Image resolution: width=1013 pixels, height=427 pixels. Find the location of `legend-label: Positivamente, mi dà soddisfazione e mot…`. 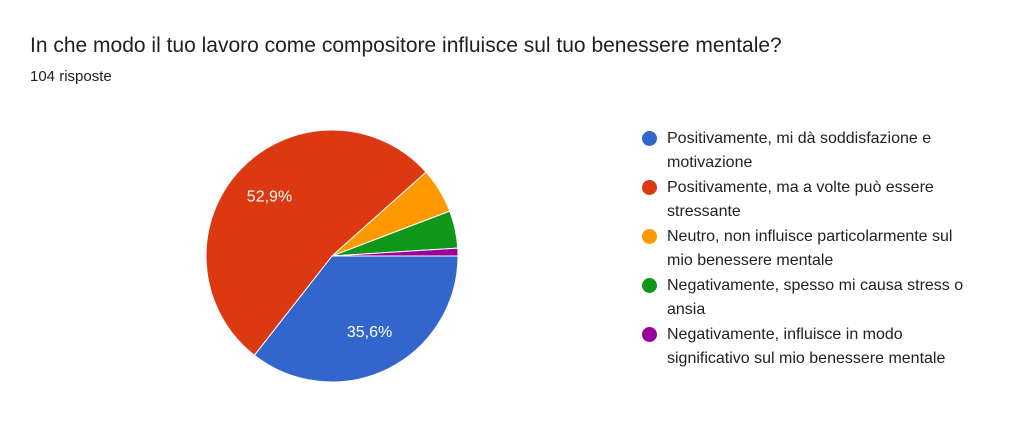

legend-label: Positivamente, mi dà soddisfazione e mot… is located at coordinates (799, 150).